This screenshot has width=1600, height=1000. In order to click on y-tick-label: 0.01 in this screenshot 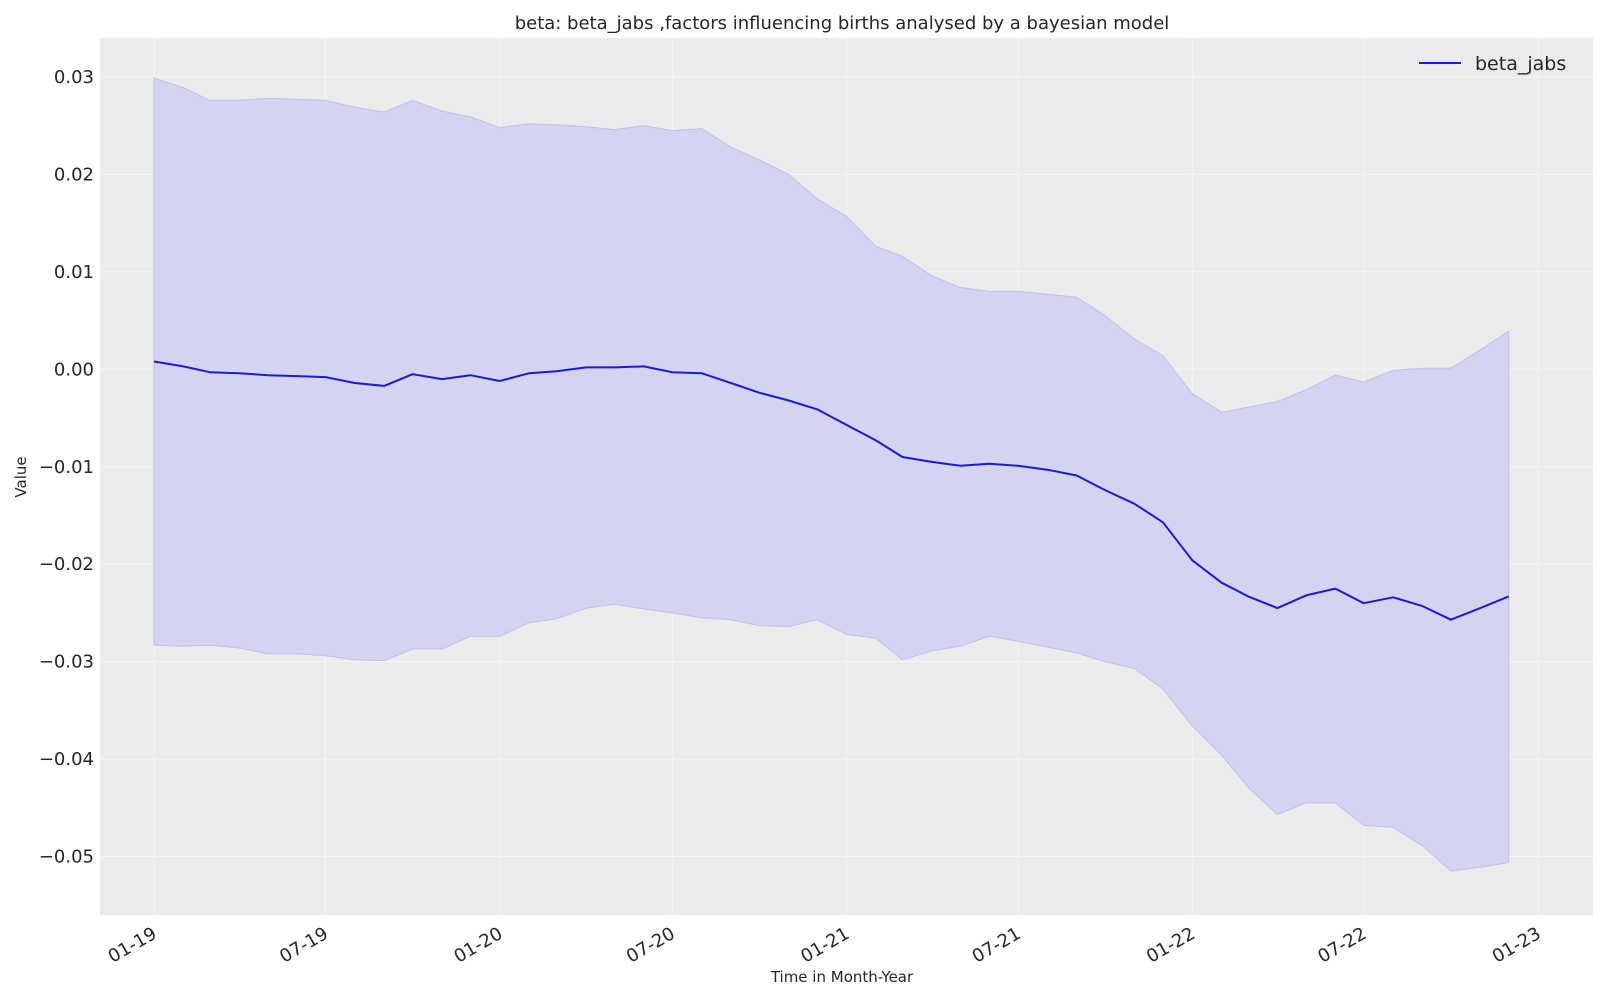, I will do `click(74, 272)`.